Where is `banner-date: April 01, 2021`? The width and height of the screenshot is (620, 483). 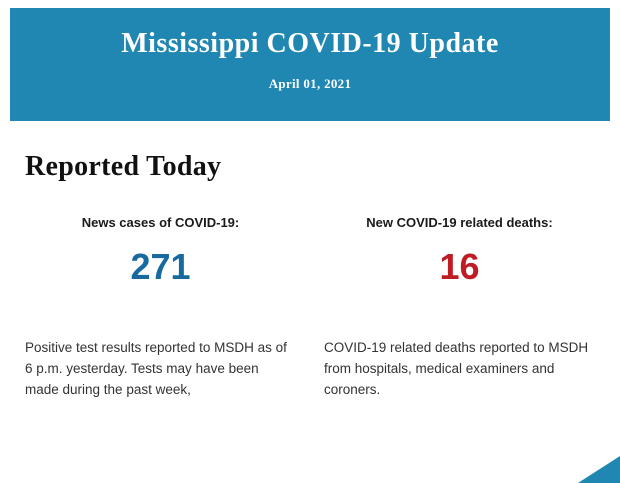
banner-date: April 01, 2021 is located at coordinates (310, 83).